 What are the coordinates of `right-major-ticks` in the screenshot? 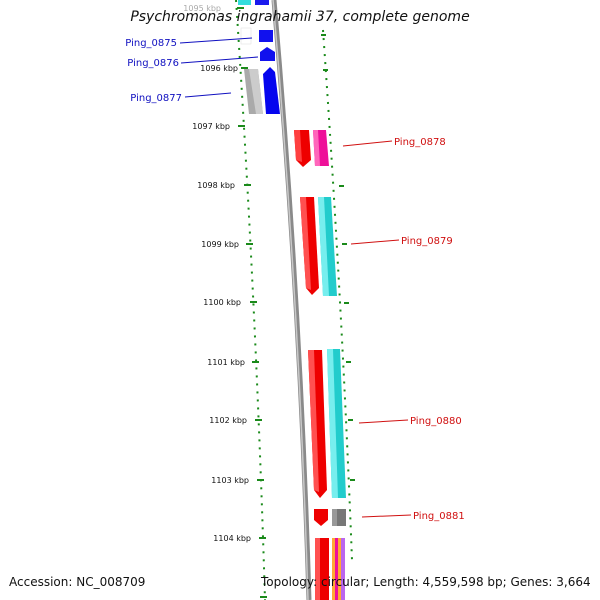 It's located at (338, 257).